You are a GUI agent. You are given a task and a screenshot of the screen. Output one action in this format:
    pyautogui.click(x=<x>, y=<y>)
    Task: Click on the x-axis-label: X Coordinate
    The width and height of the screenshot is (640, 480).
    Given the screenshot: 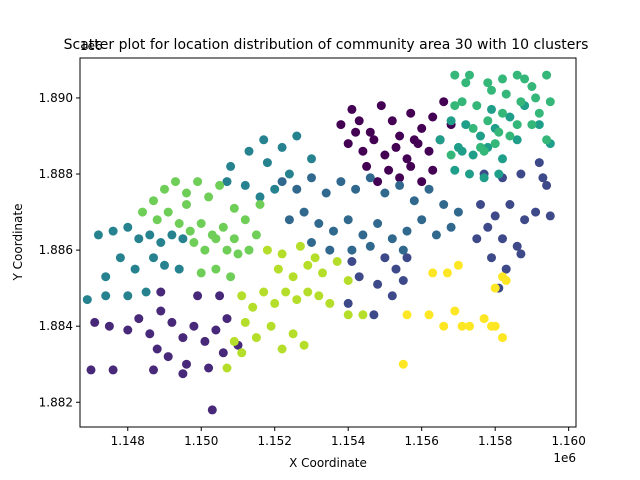 What is the action you would take?
    pyautogui.click(x=328, y=463)
    